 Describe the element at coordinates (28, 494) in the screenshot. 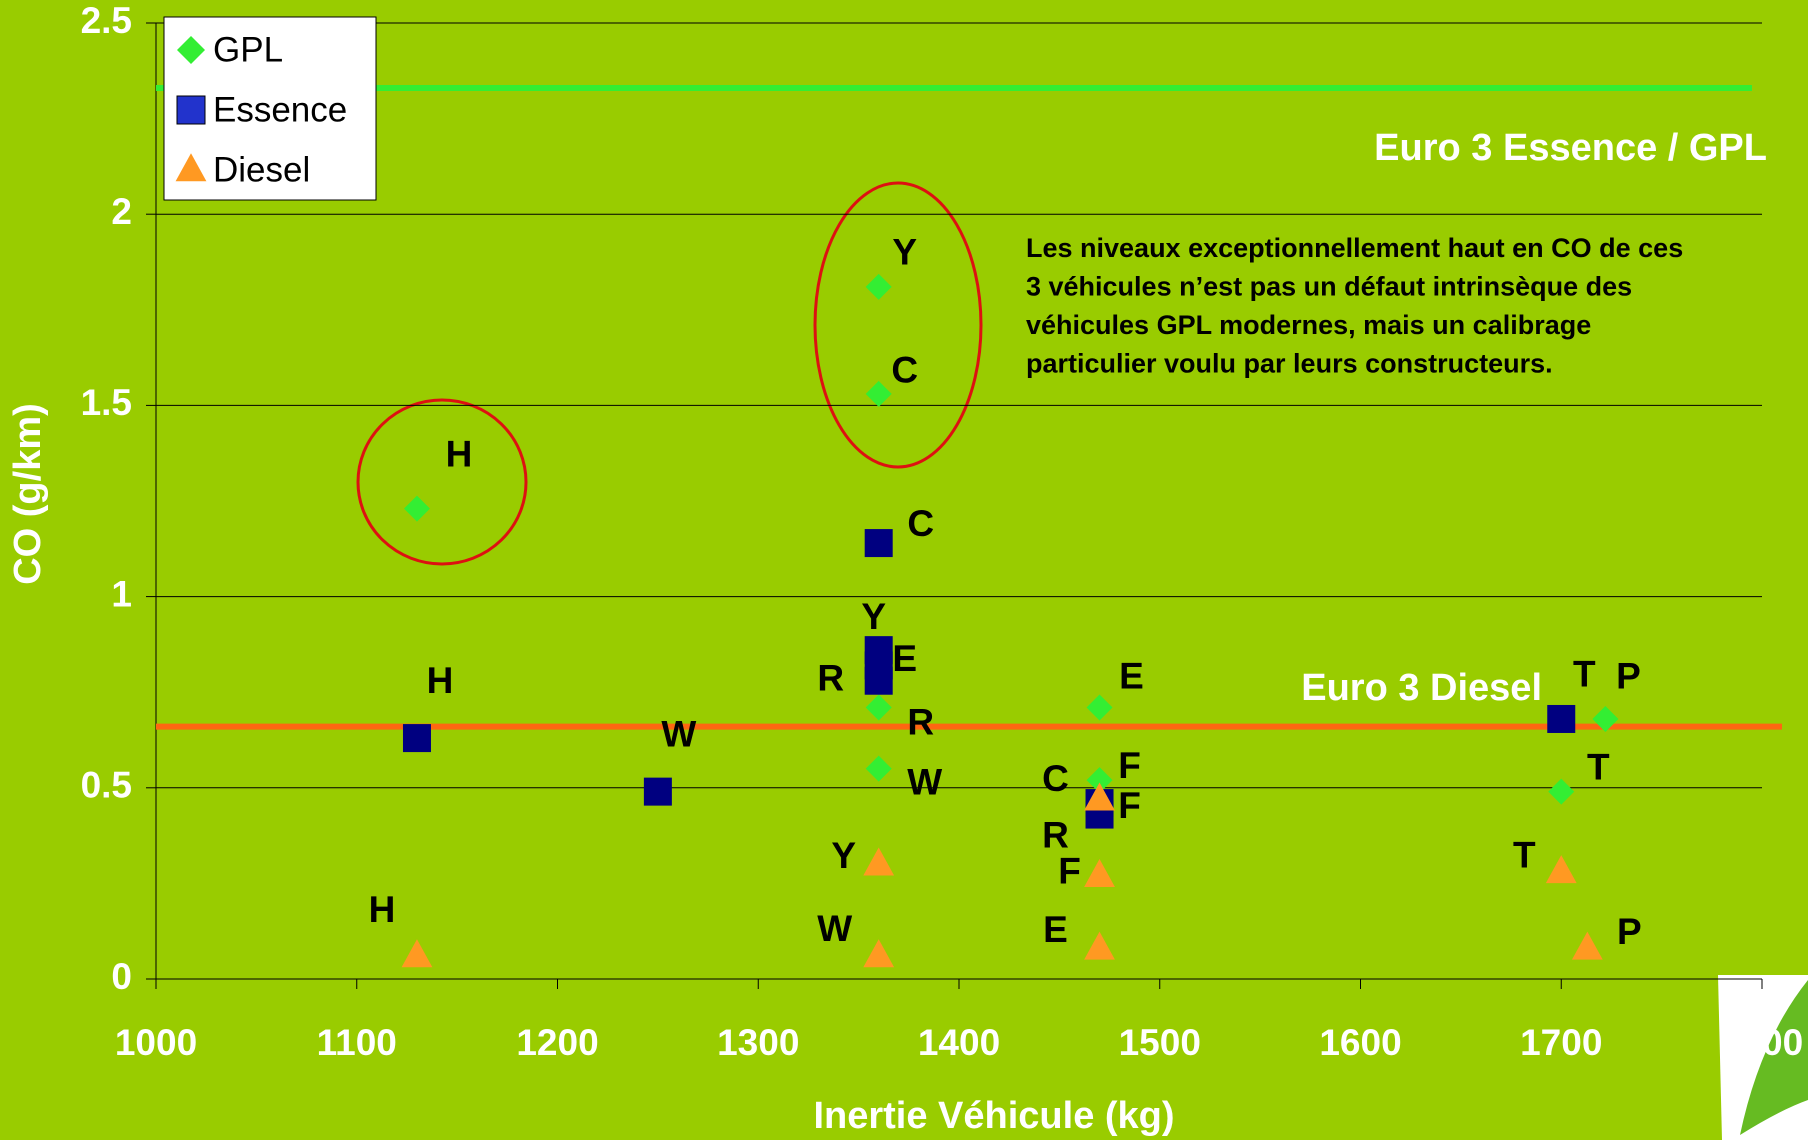

I see `y-axis-title: CO (g/km)` at that location.